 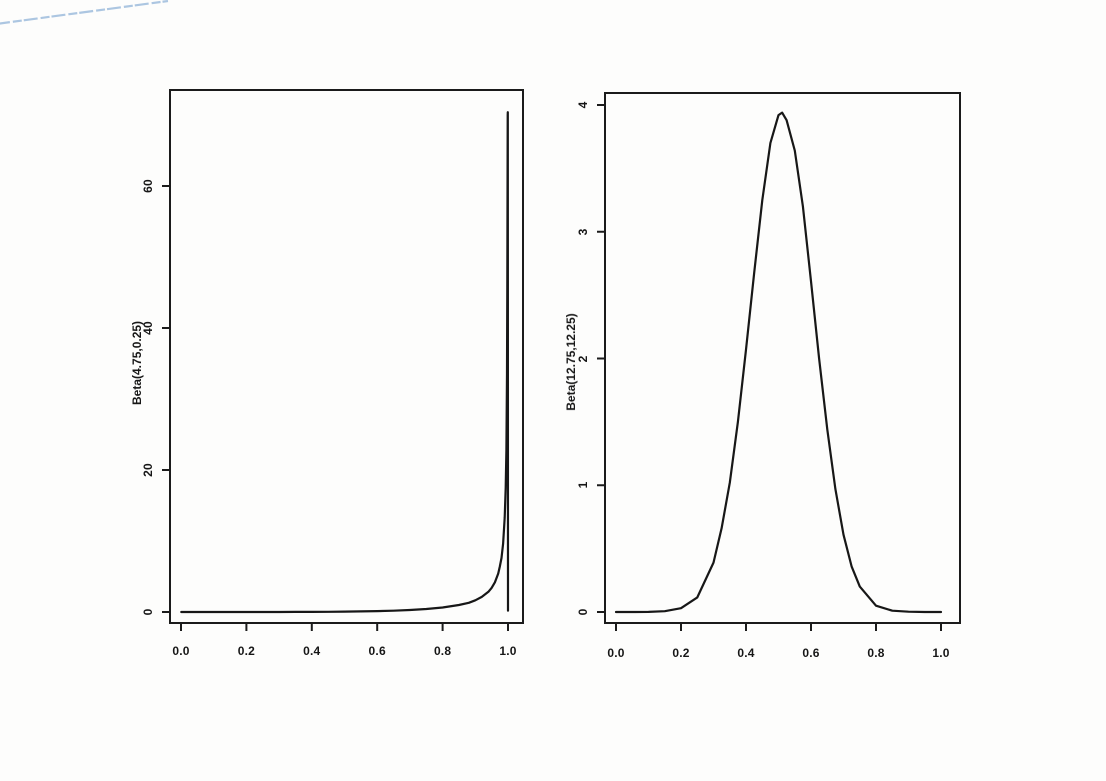 I want to click on left-plot-x-tick-label: 1.0, so click(x=508, y=651).